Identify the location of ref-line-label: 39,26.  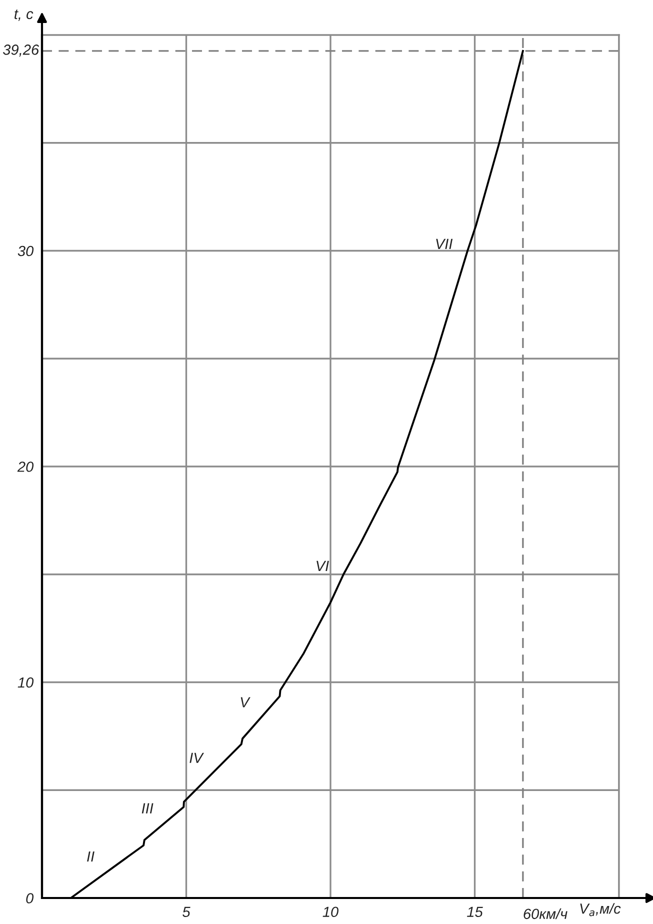
(21, 50).